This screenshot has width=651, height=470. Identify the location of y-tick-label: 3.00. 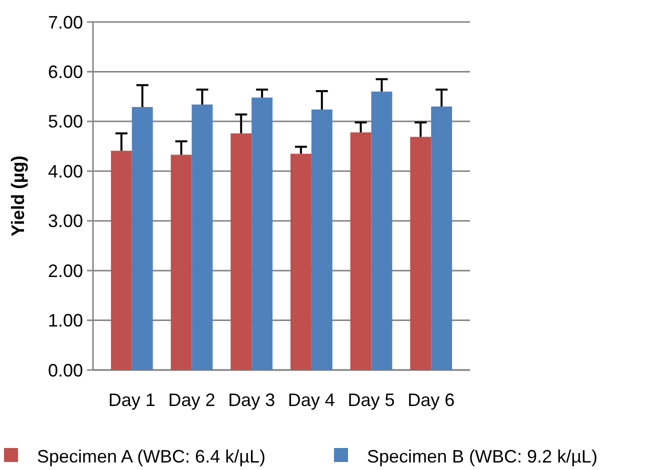
(65, 221).